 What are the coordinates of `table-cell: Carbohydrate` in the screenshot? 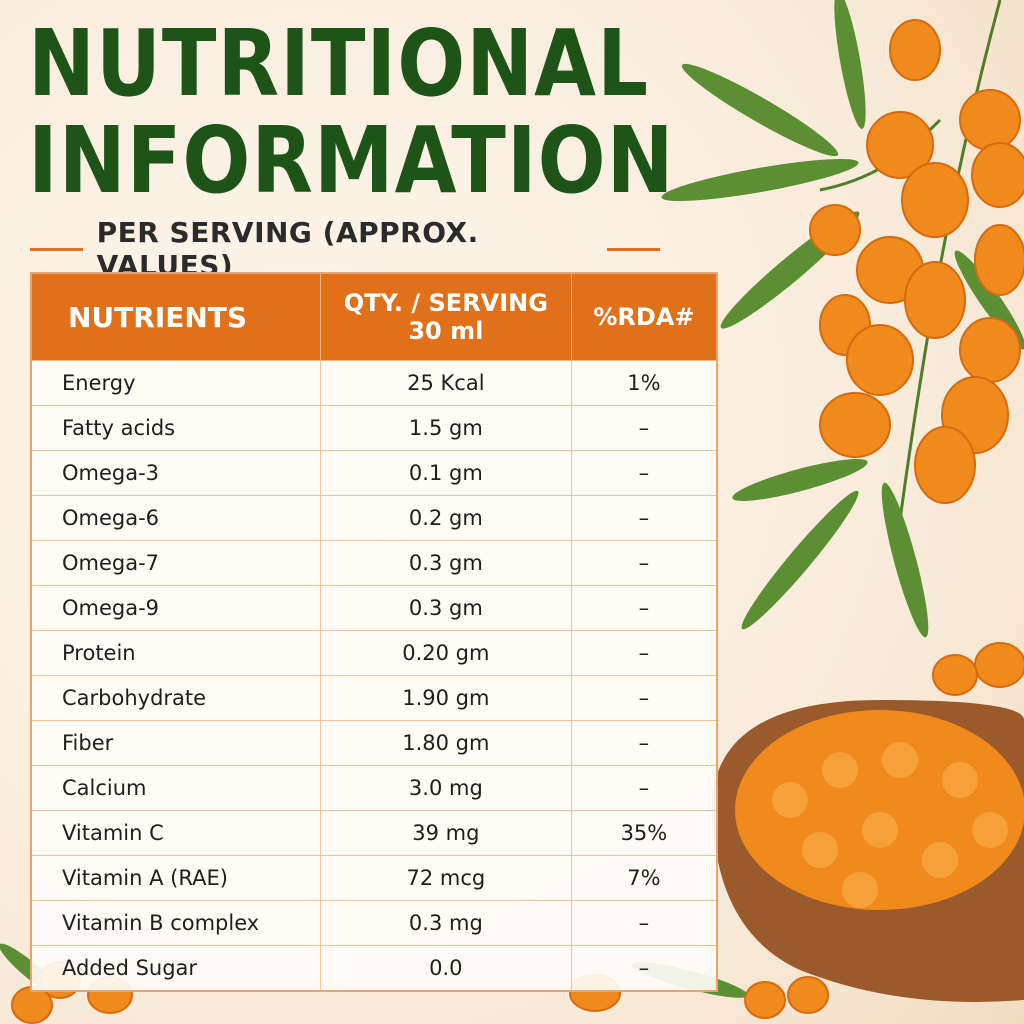 It's located at (175, 698).